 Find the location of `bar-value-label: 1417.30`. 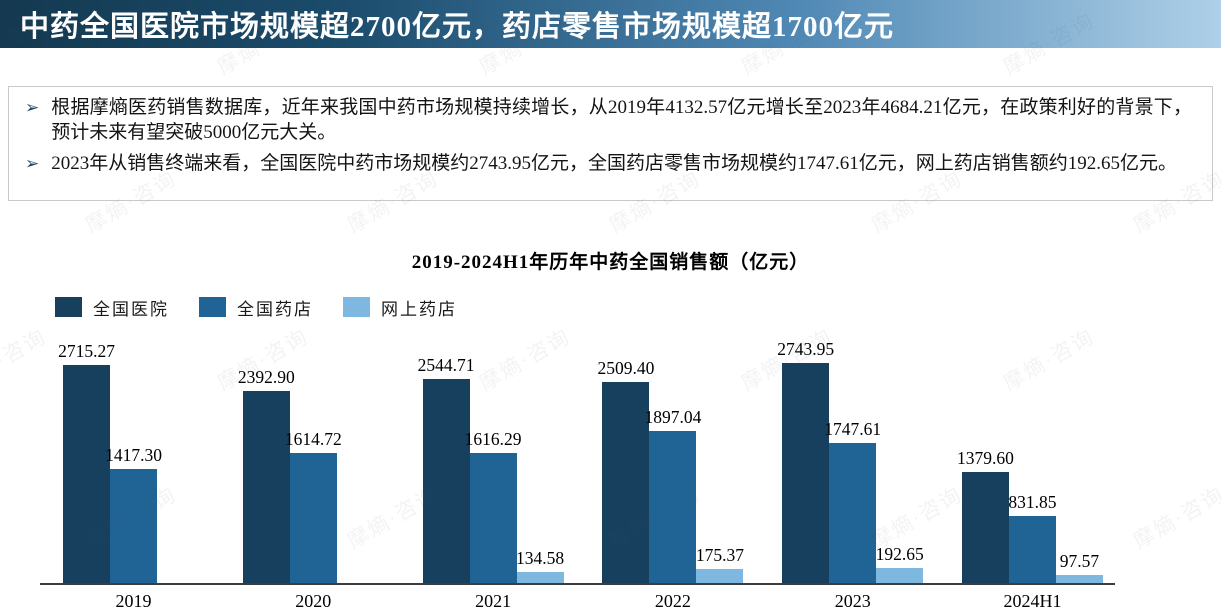

bar-value-label: 1417.30 is located at coordinates (133, 455).